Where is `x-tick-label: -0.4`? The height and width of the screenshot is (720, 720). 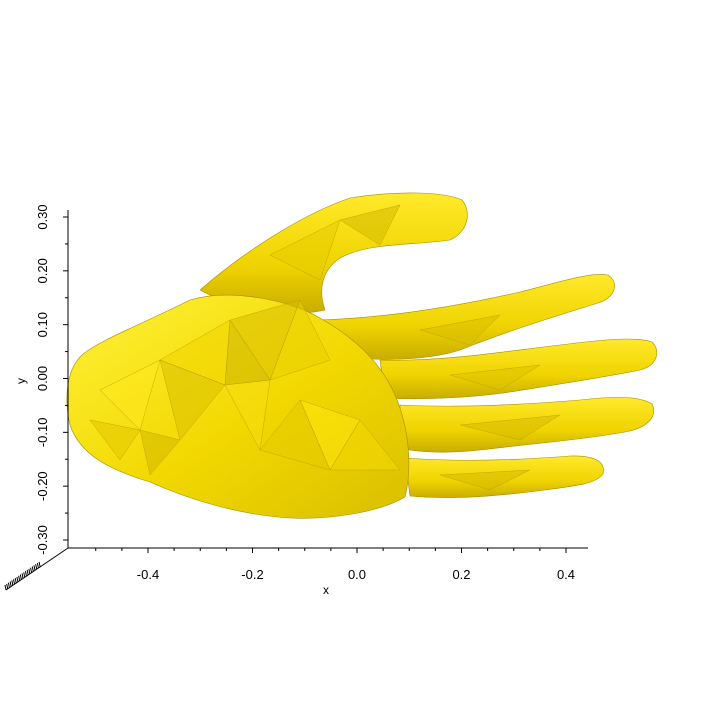 x-tick-label: -0.4 is located at coordinates (148, 574).